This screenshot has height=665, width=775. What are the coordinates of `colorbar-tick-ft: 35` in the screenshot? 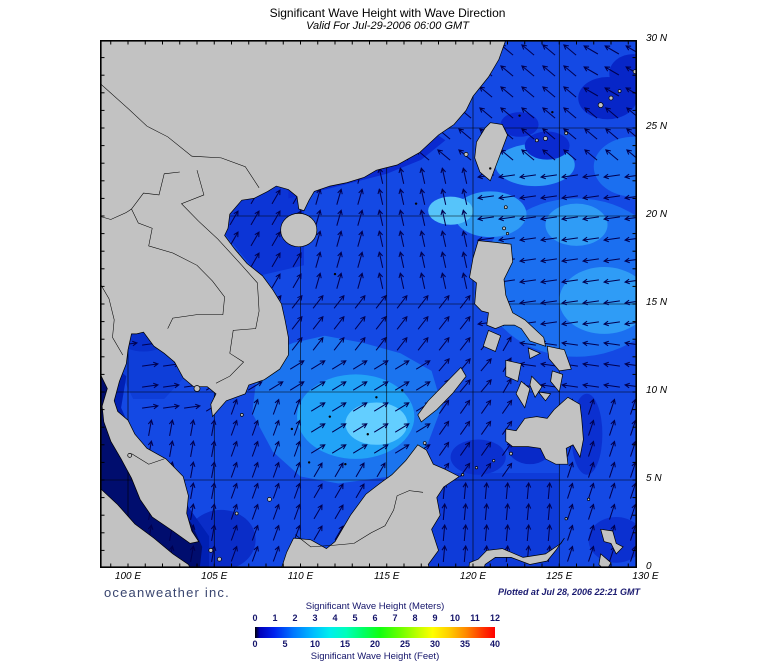 It's located at (464, 644).